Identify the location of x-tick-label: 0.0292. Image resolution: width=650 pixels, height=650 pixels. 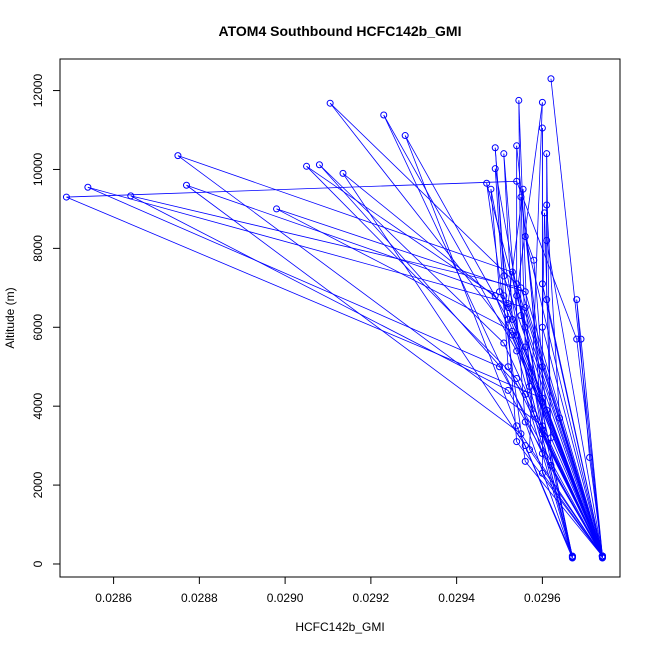
(371, 598).